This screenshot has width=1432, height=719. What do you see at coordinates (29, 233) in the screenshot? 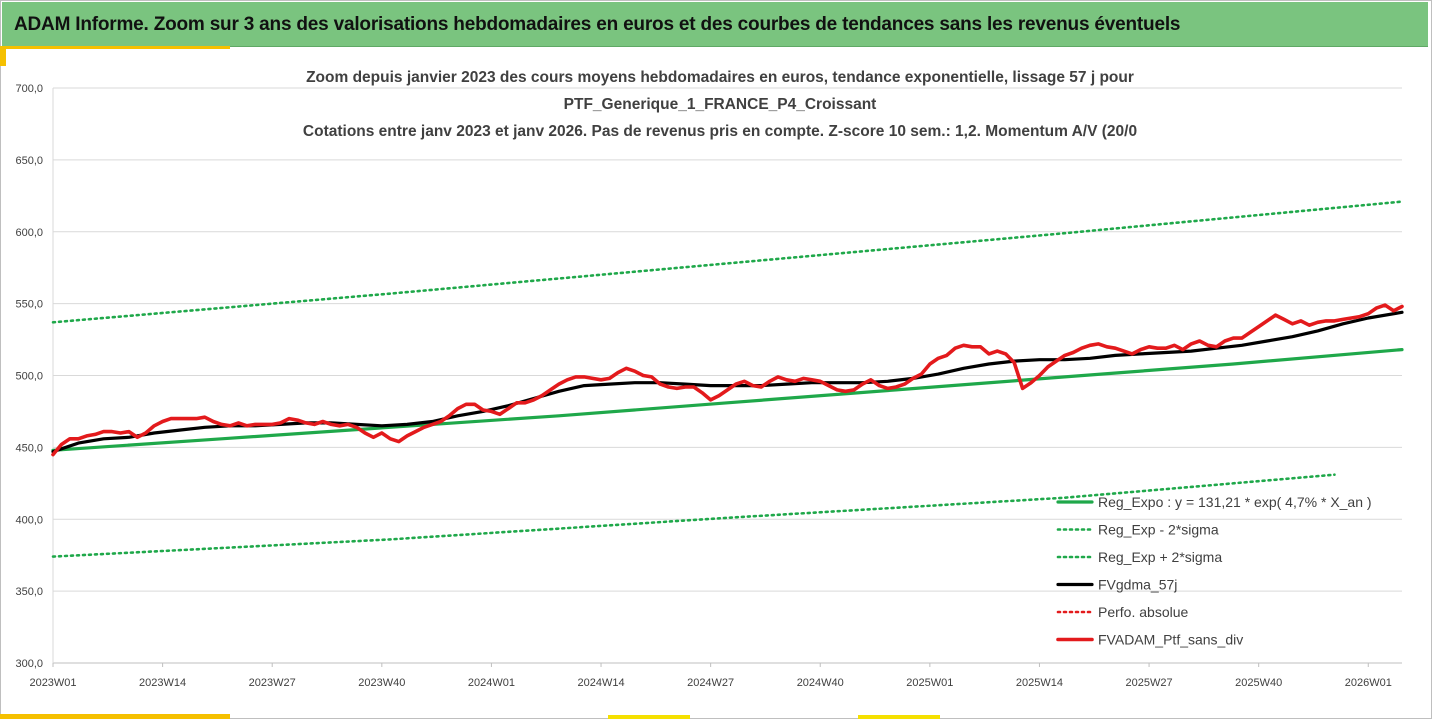
I see `y-tick-label: 600,0` at bounding box center [29, 233].